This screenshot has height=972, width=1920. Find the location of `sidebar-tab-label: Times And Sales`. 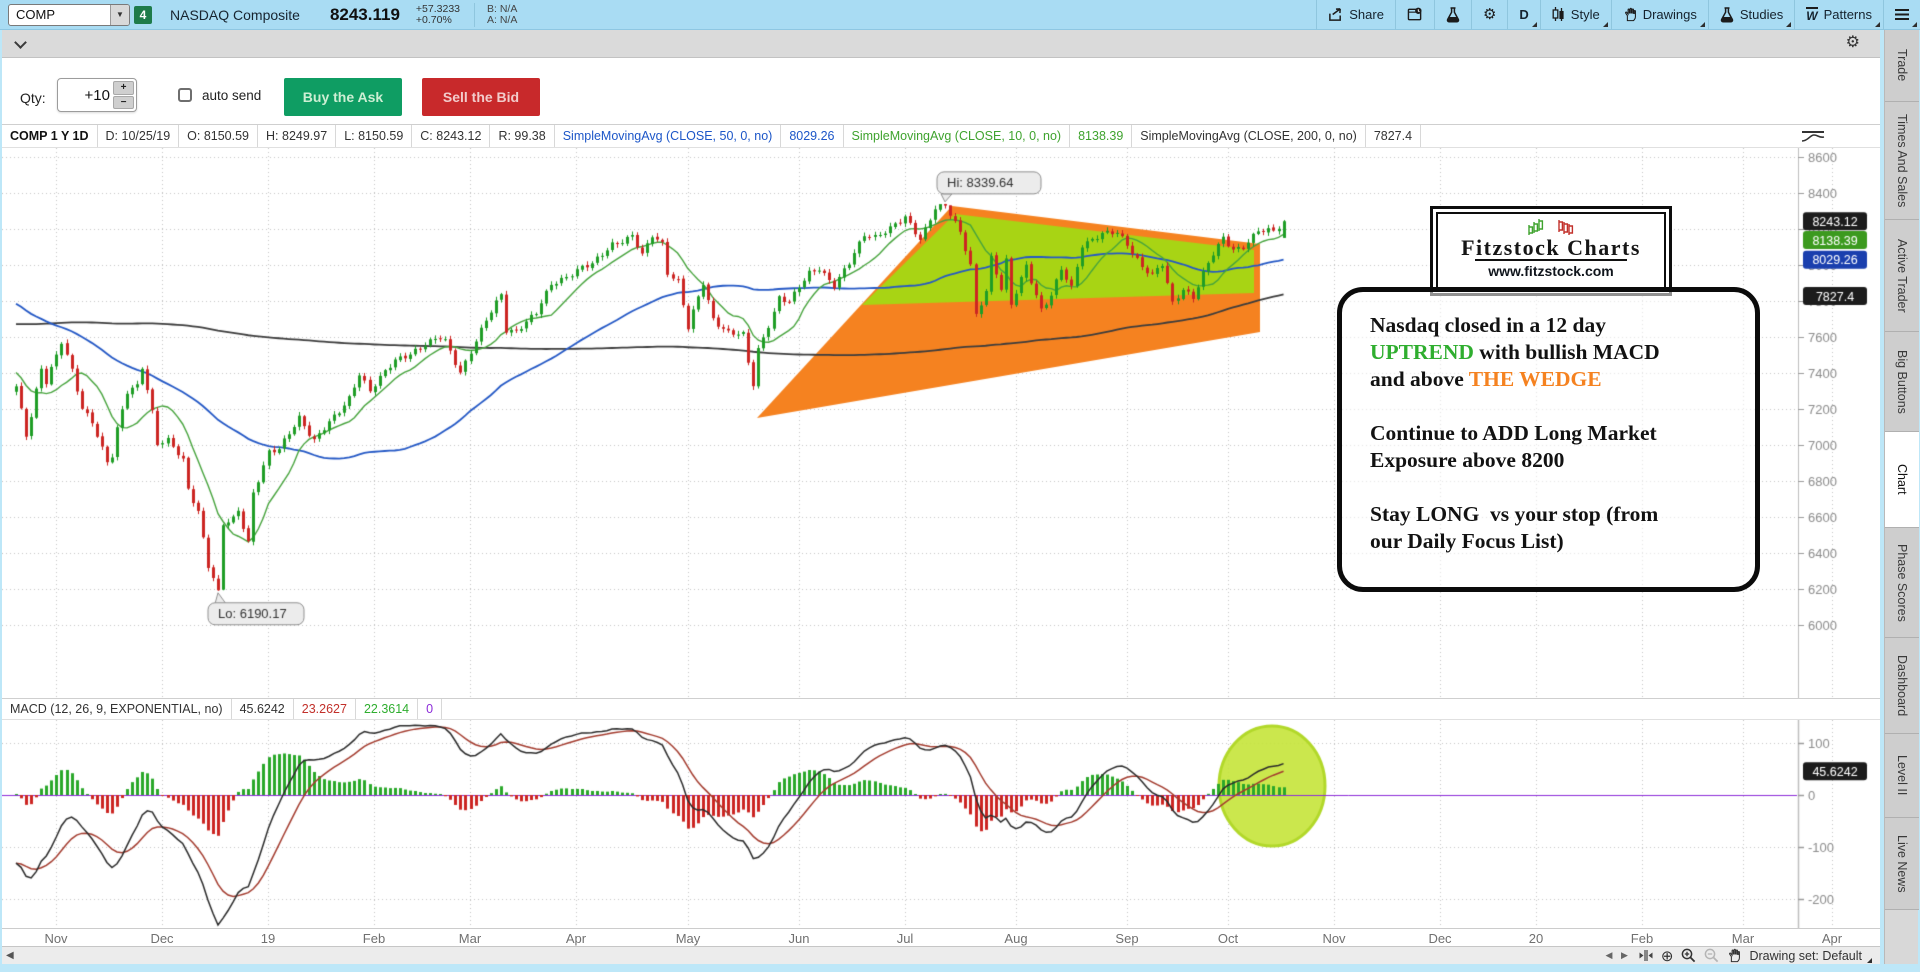

sidebar-tab-label: Times And Sales is located at coordinates (1902, 160).